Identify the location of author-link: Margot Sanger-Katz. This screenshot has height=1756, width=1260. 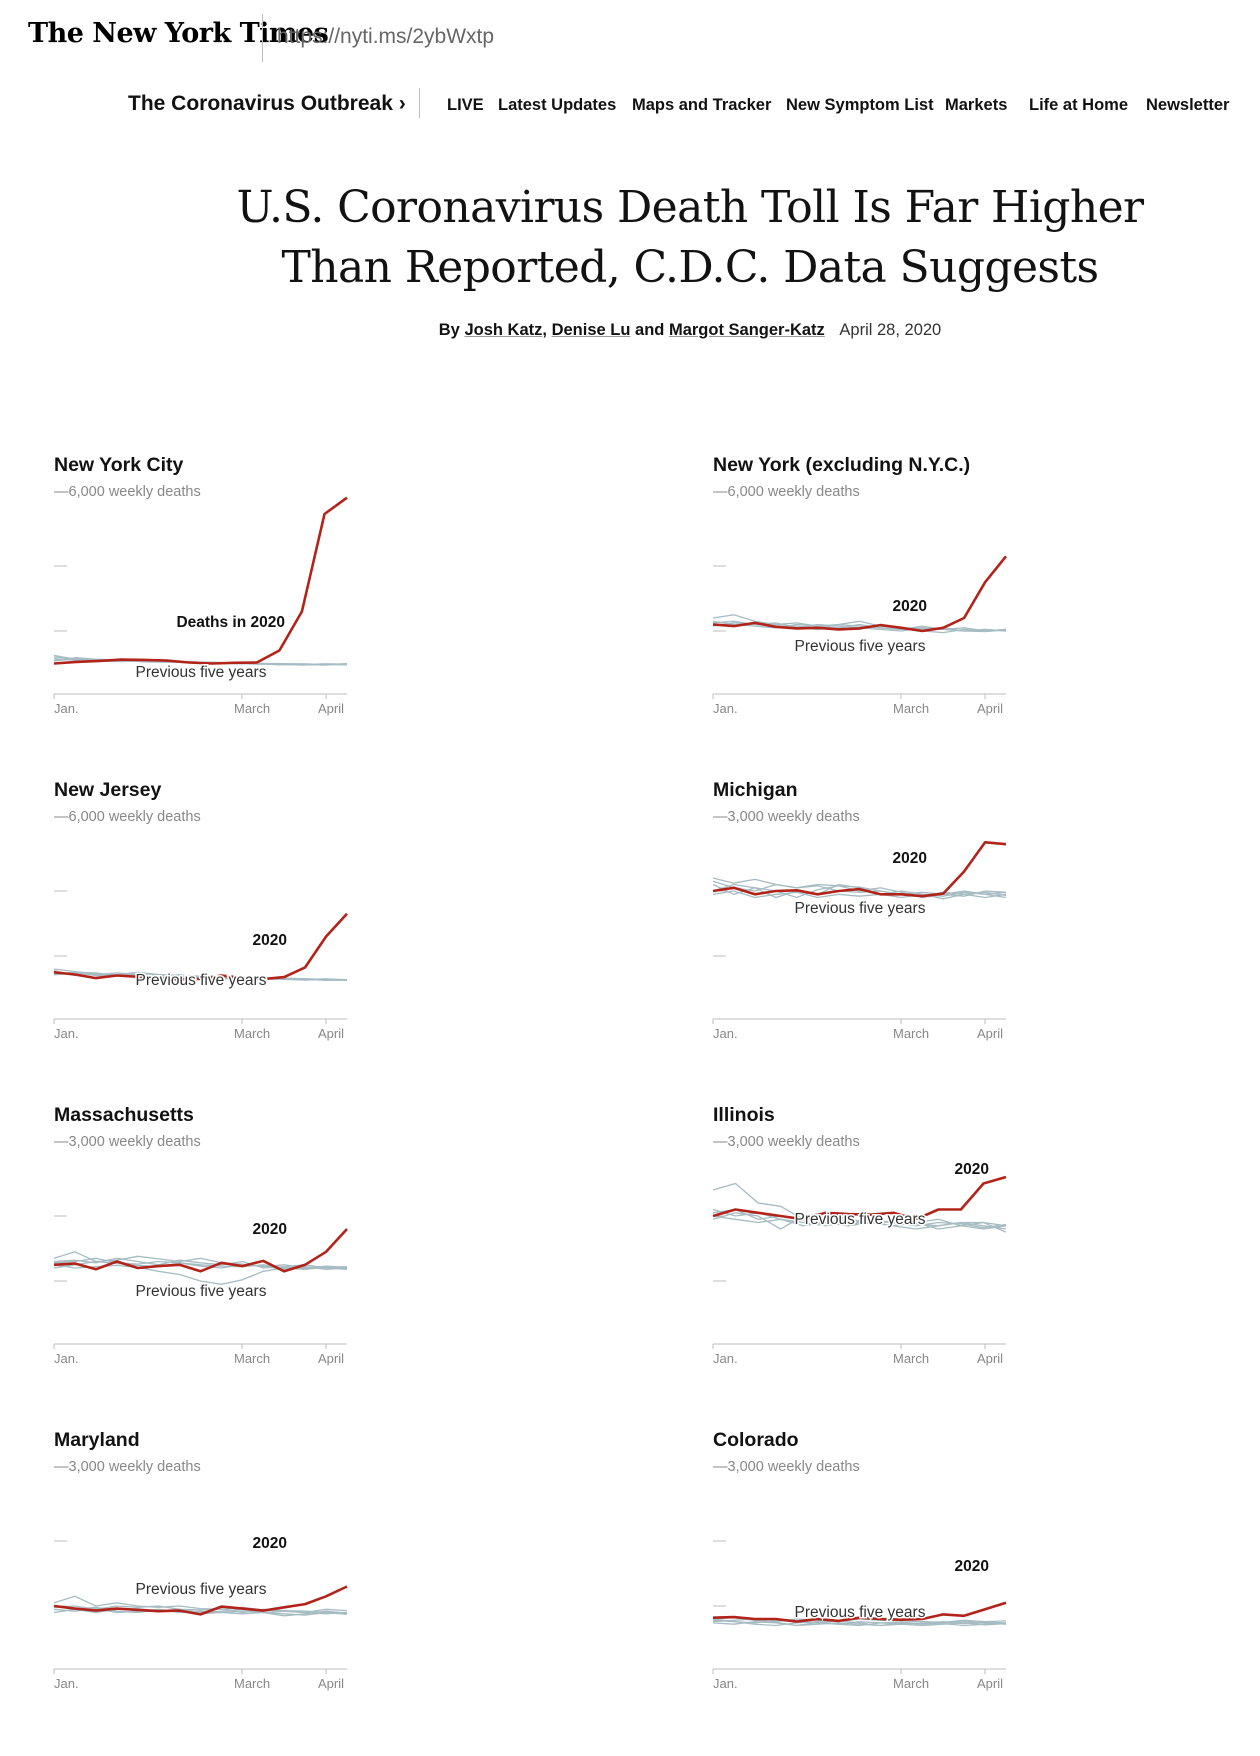
(746, 330).